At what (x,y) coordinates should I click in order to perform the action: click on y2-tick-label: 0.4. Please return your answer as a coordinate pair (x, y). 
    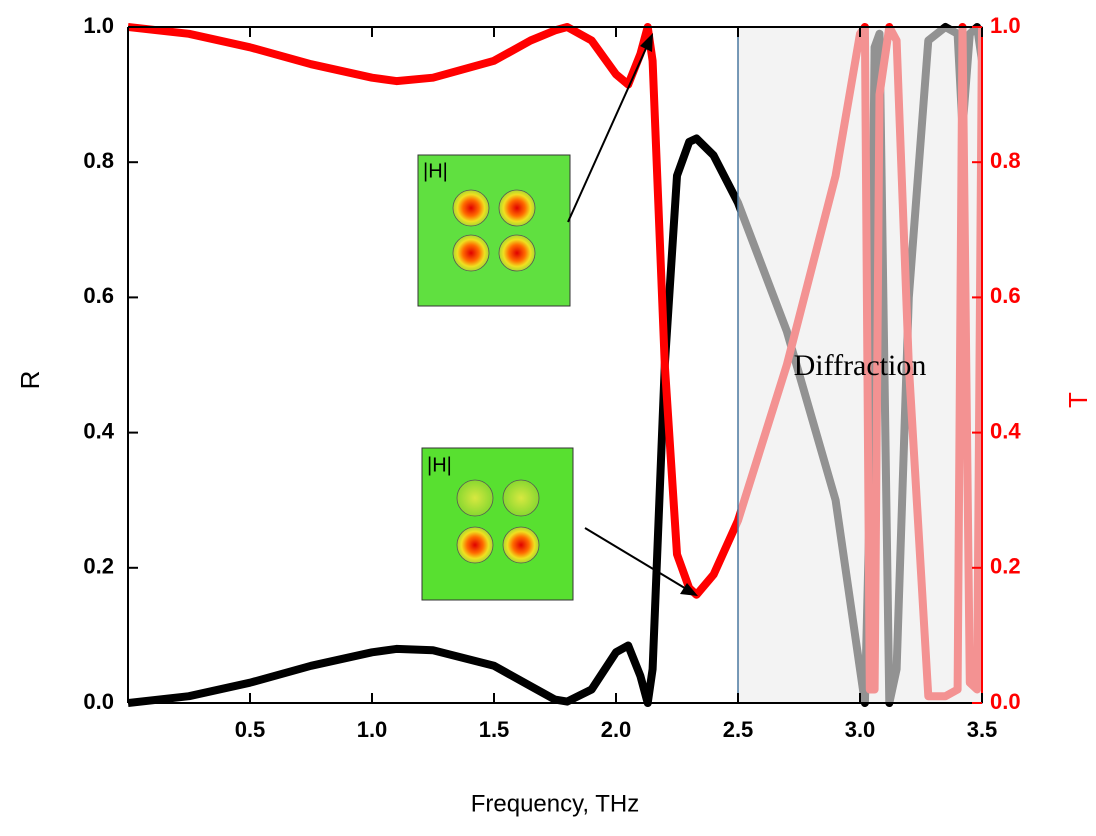
    Looking at the image, I should click on (1005, 430).